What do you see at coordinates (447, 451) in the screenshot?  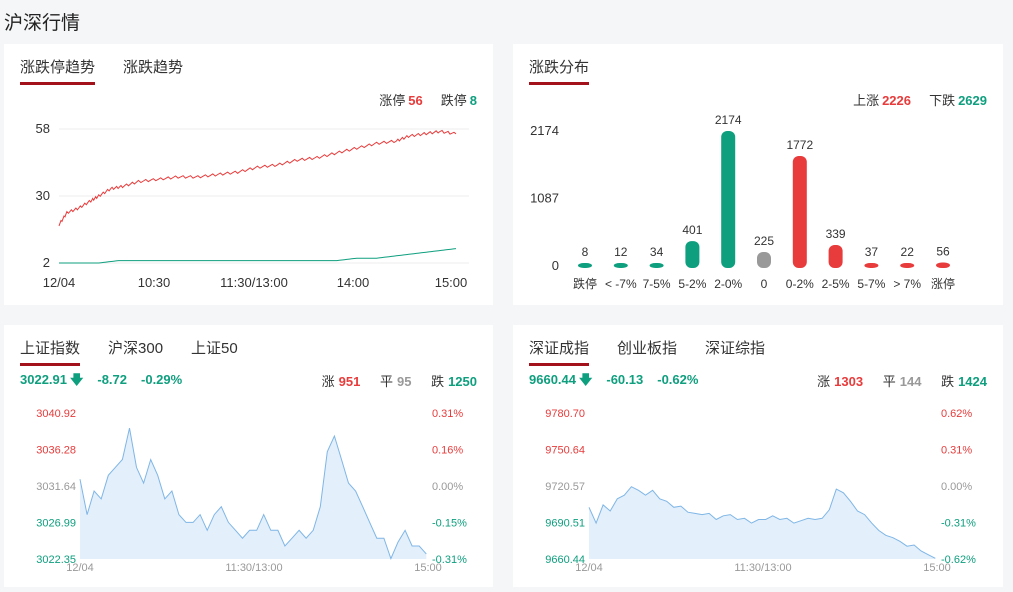 I see `y-tick-right: 0.16%` at bounding box center [447, 451].